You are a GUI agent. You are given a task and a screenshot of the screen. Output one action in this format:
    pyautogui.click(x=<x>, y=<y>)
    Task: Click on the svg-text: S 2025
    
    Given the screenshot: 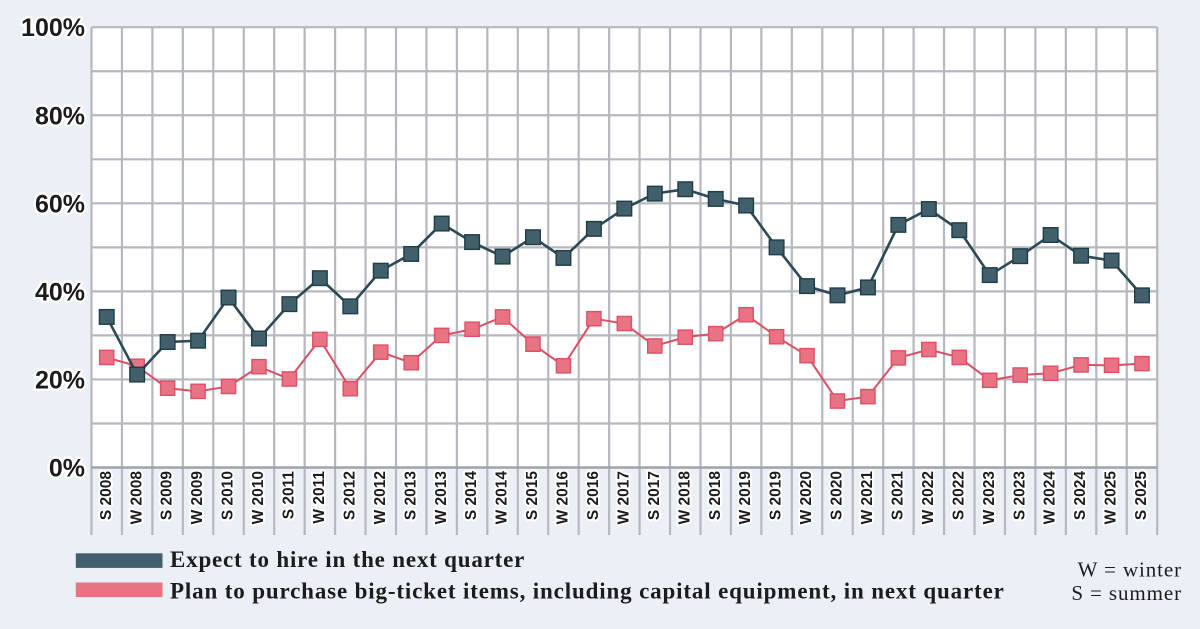 What is the action you would take?
    pyautogui.click(x=1141, y=496)
    